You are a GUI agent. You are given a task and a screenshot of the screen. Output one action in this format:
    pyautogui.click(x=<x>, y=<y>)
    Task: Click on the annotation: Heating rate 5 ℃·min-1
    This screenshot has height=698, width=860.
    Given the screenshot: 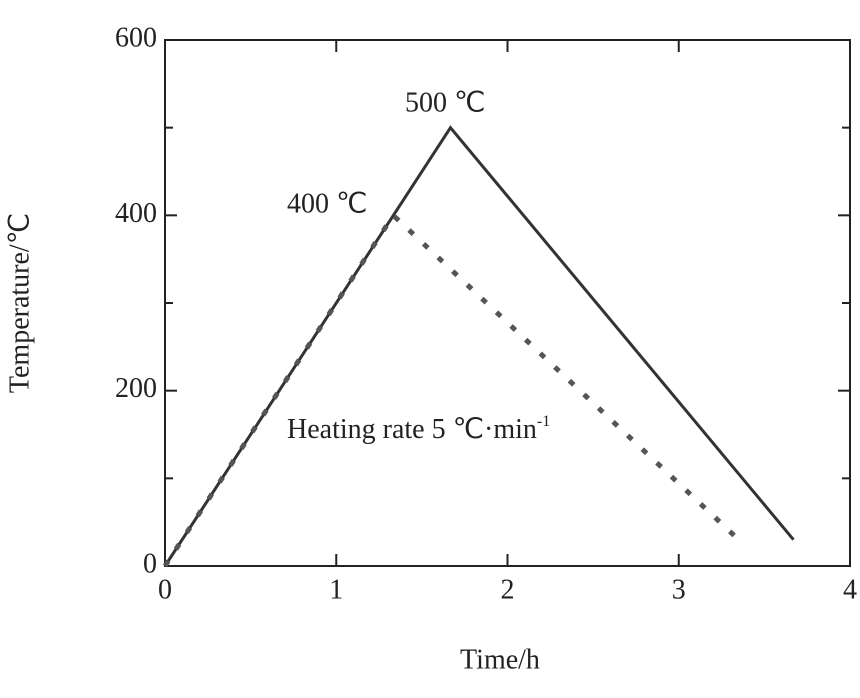 What is the action you would take?
    pyautogui.click(x=418, y=429)
    